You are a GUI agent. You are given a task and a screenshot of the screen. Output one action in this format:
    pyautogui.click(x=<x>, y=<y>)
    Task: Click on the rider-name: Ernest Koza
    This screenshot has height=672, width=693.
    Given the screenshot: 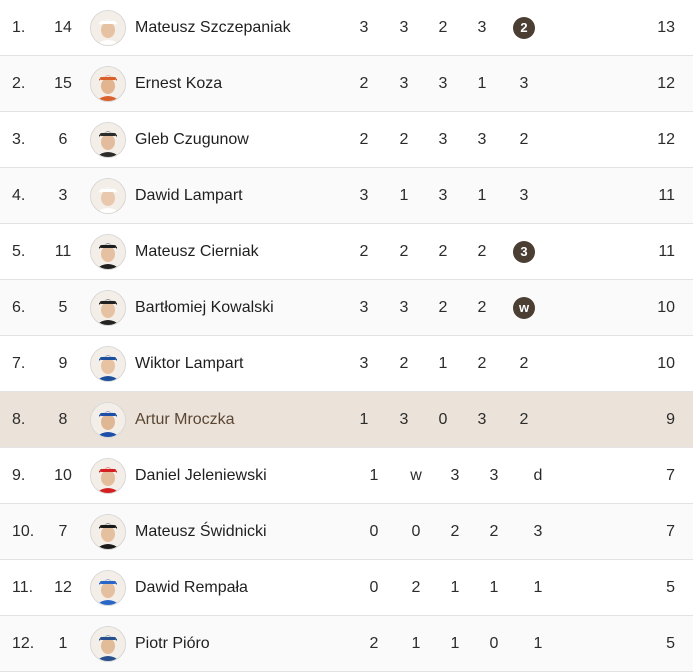 What is the action you would take?
    pyautogui.click(x=179, y=83)
    